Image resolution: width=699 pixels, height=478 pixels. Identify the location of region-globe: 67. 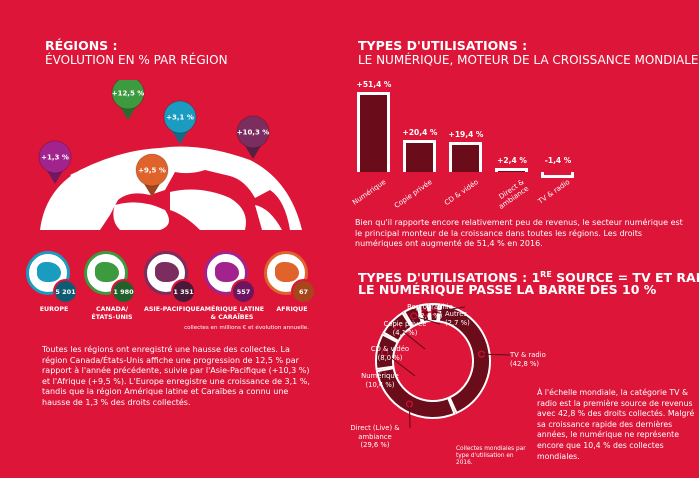
(290, 277).